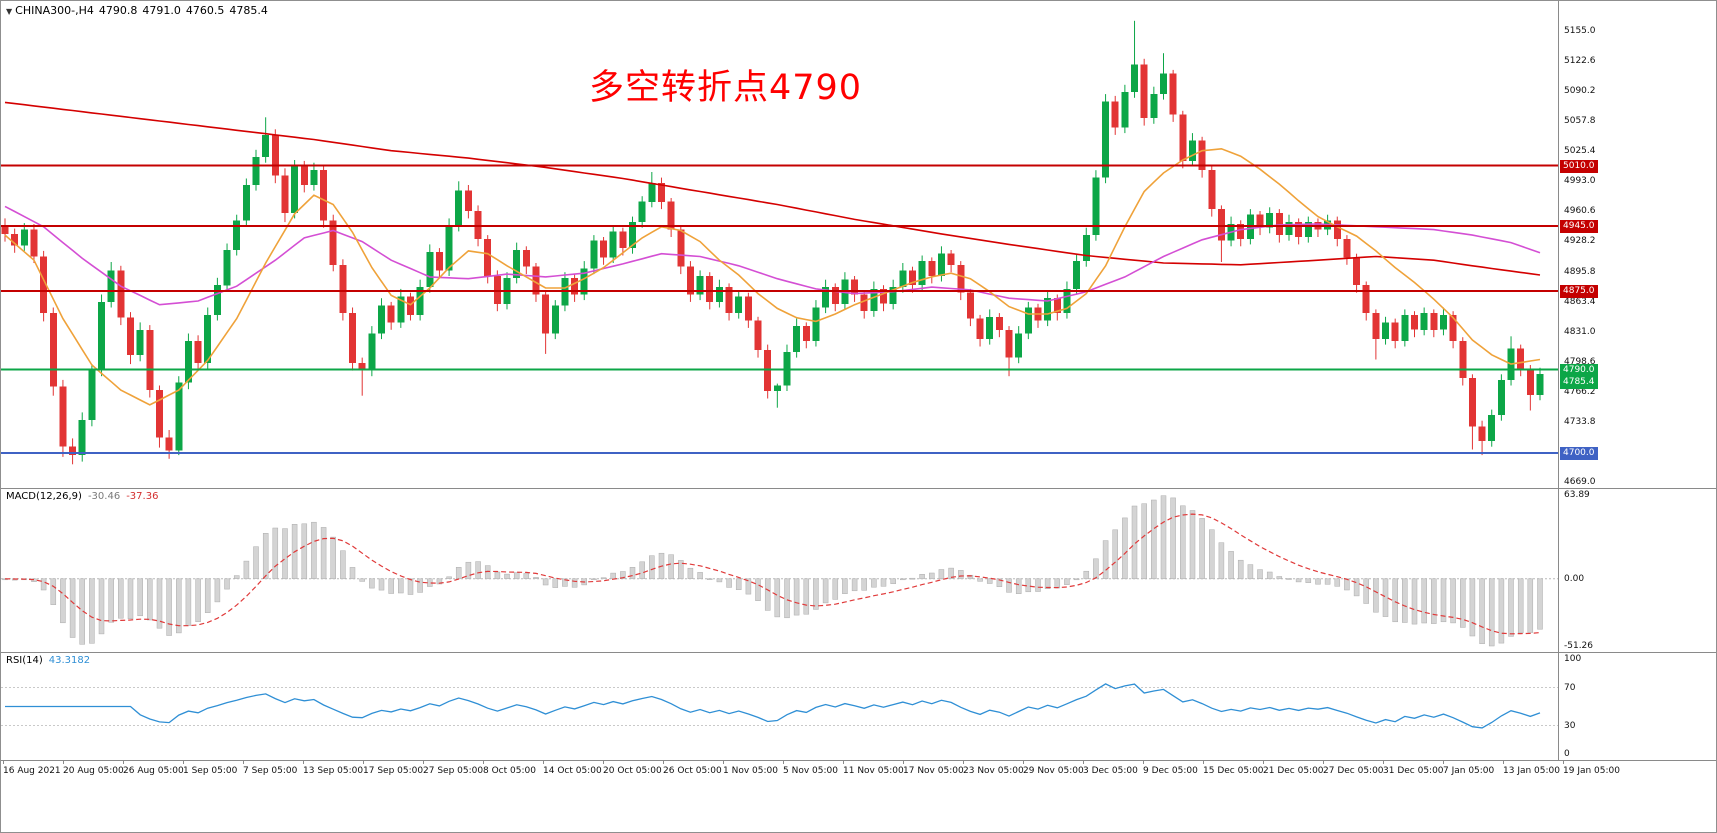 This screenshot has width=1717, height=833. What do you see at coordinates (1579, 226) in the screenshot?
I see `price-level-tag: 4945.0` at bounding box center [1579, 226].